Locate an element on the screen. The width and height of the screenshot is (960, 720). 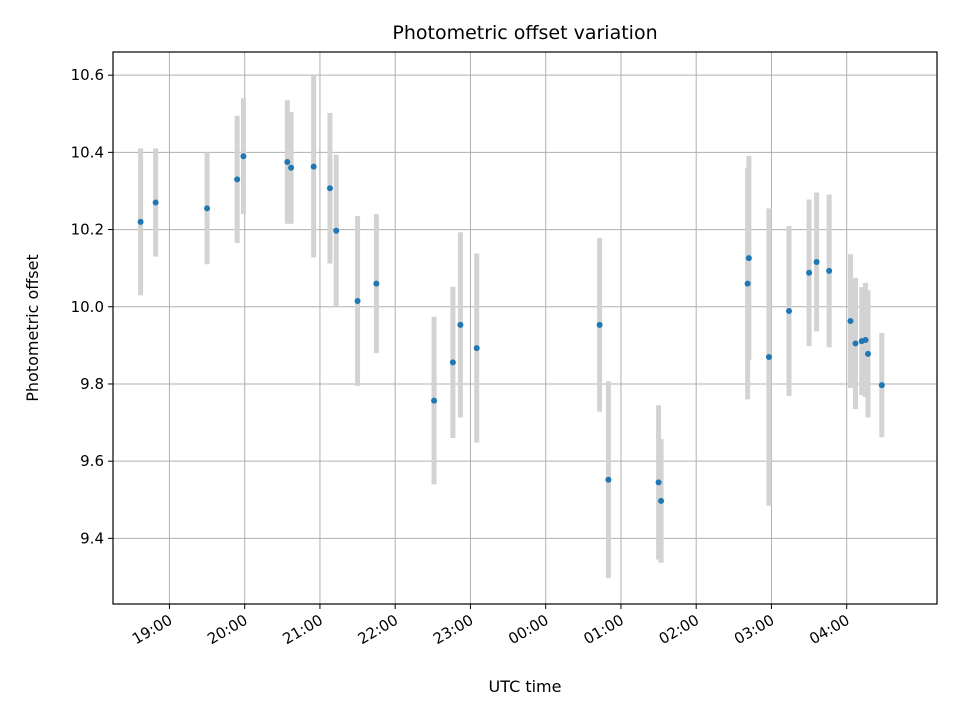
x-tick-label: 19:00 is located at coordinates (152, 629).